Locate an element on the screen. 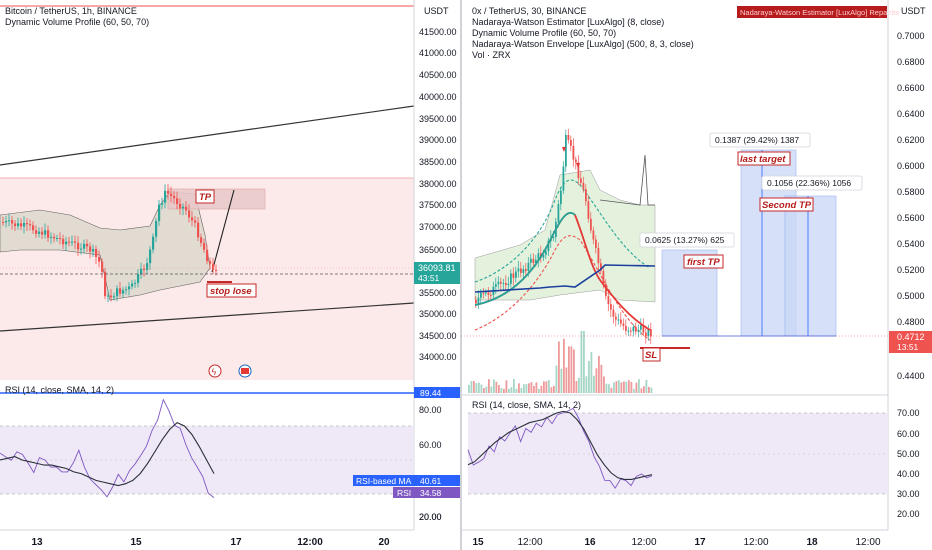  right-countdown: 13:51 is located at coordinates (908, 347).